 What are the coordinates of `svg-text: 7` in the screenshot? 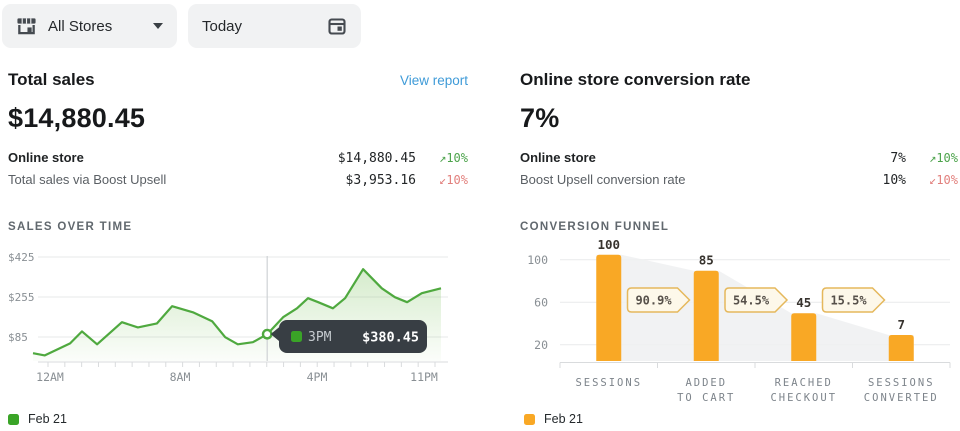 It's located at (901, 324).